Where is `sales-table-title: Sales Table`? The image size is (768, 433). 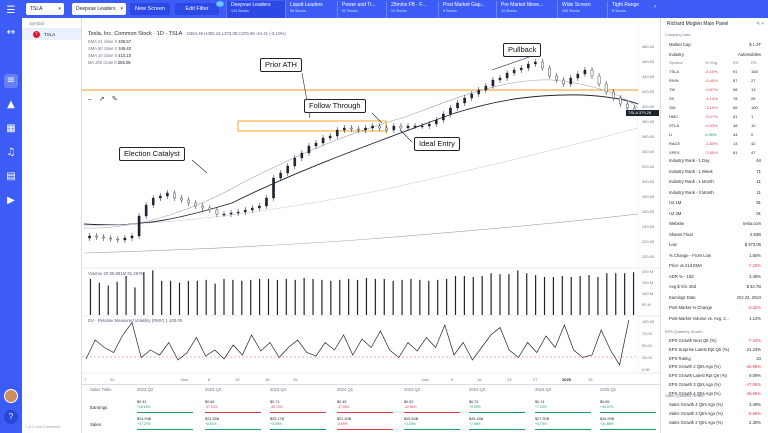
sales-table-title: Sales Table is located at coordinates (101, 389).